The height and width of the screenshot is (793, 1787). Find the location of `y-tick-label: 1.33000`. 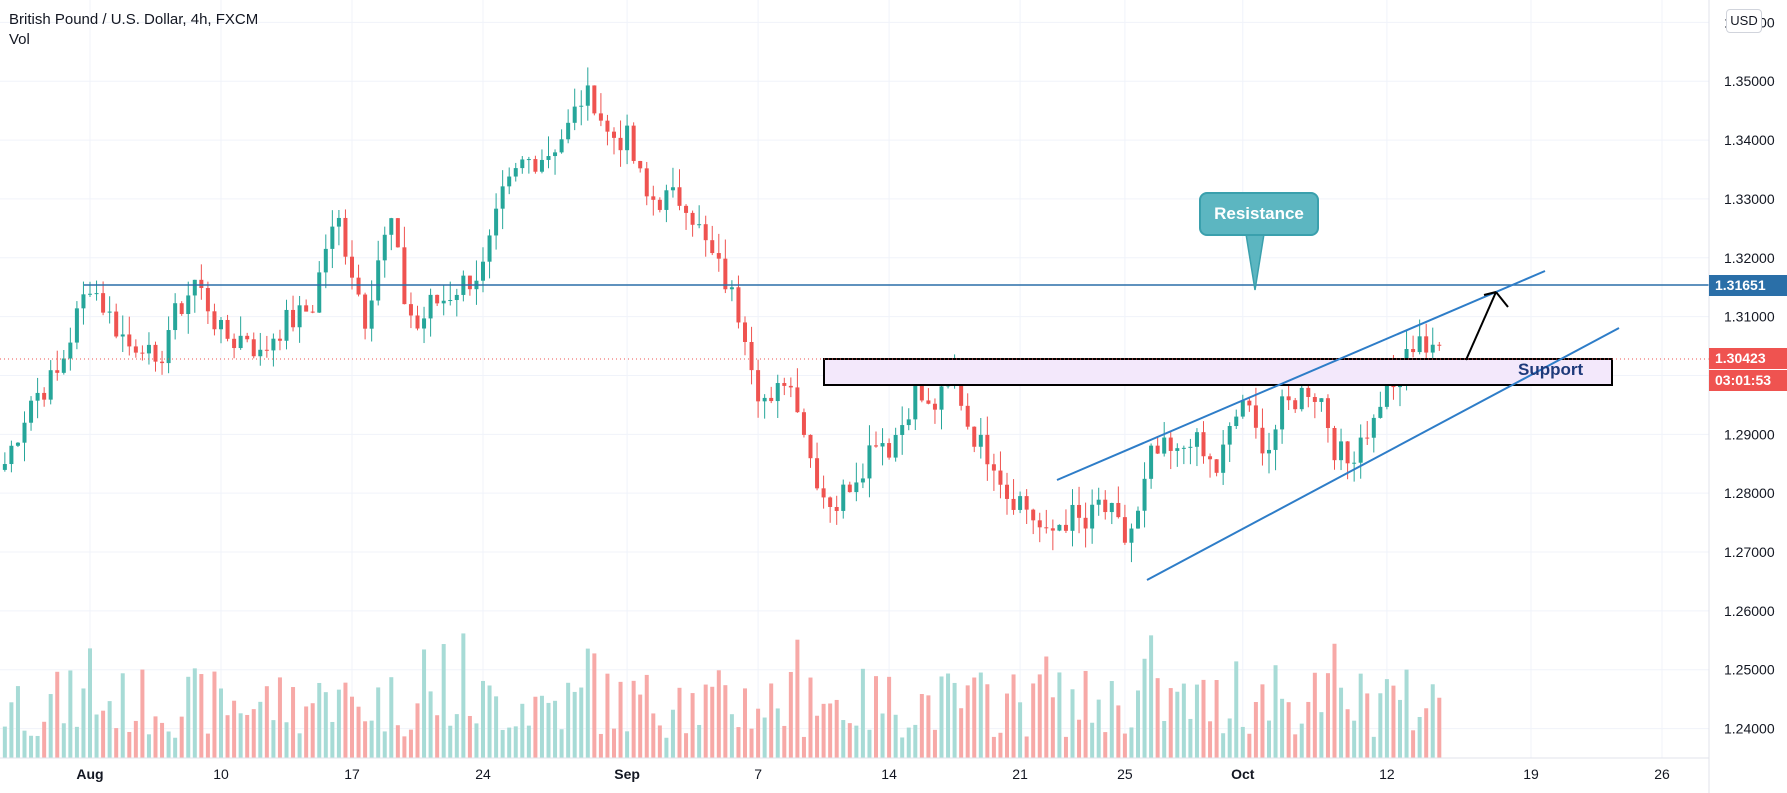

y-tick-label: 1.33000 is located at coordinates (1749, 199).